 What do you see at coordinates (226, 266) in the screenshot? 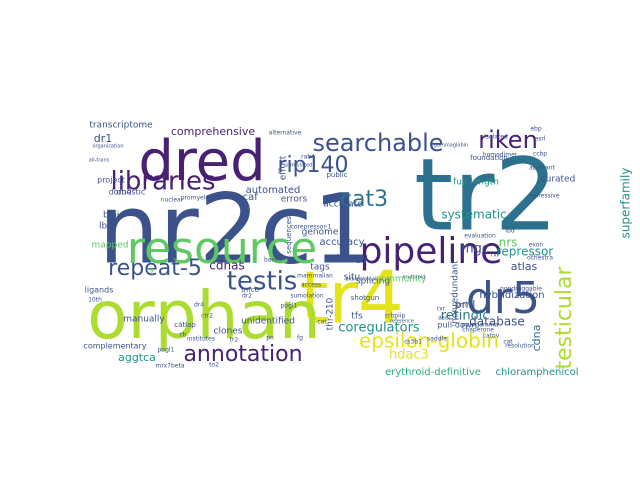
I see `cloud-word-cdnas: cdnas` at bounding box center [226, 266].